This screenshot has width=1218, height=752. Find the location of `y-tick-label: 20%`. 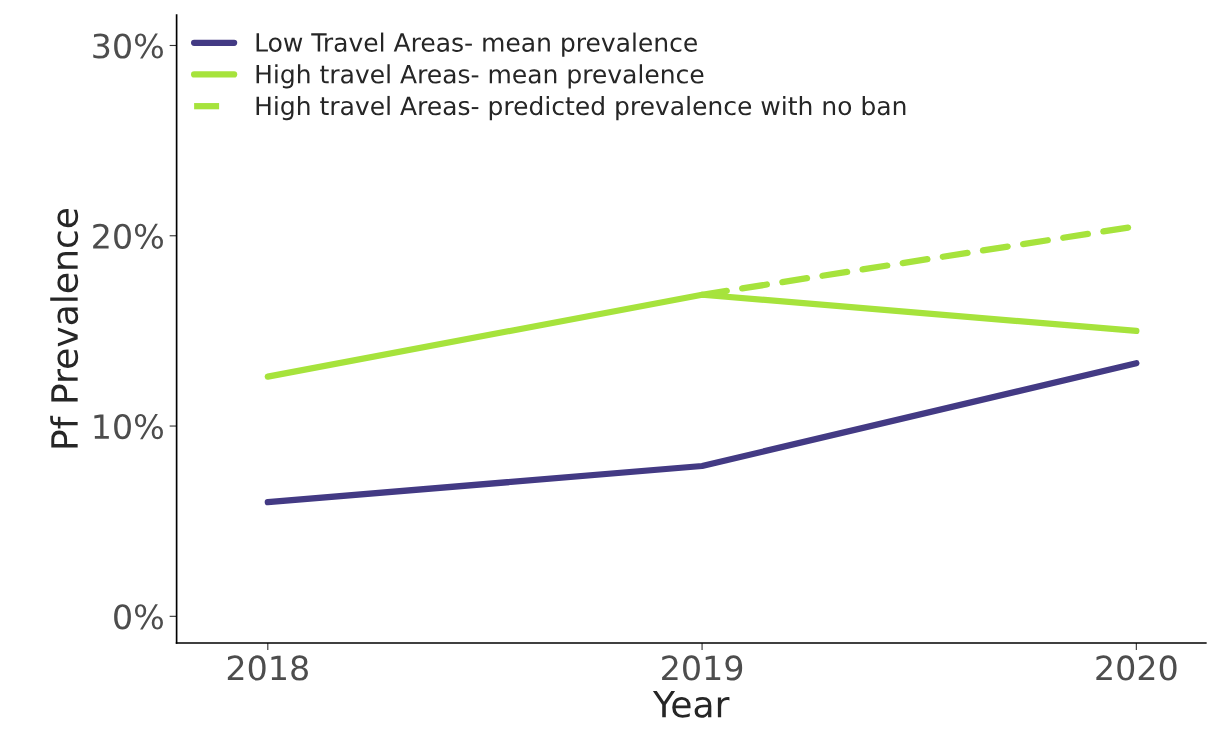

y-tick-label: 20% is located at coordinates (128, 236).